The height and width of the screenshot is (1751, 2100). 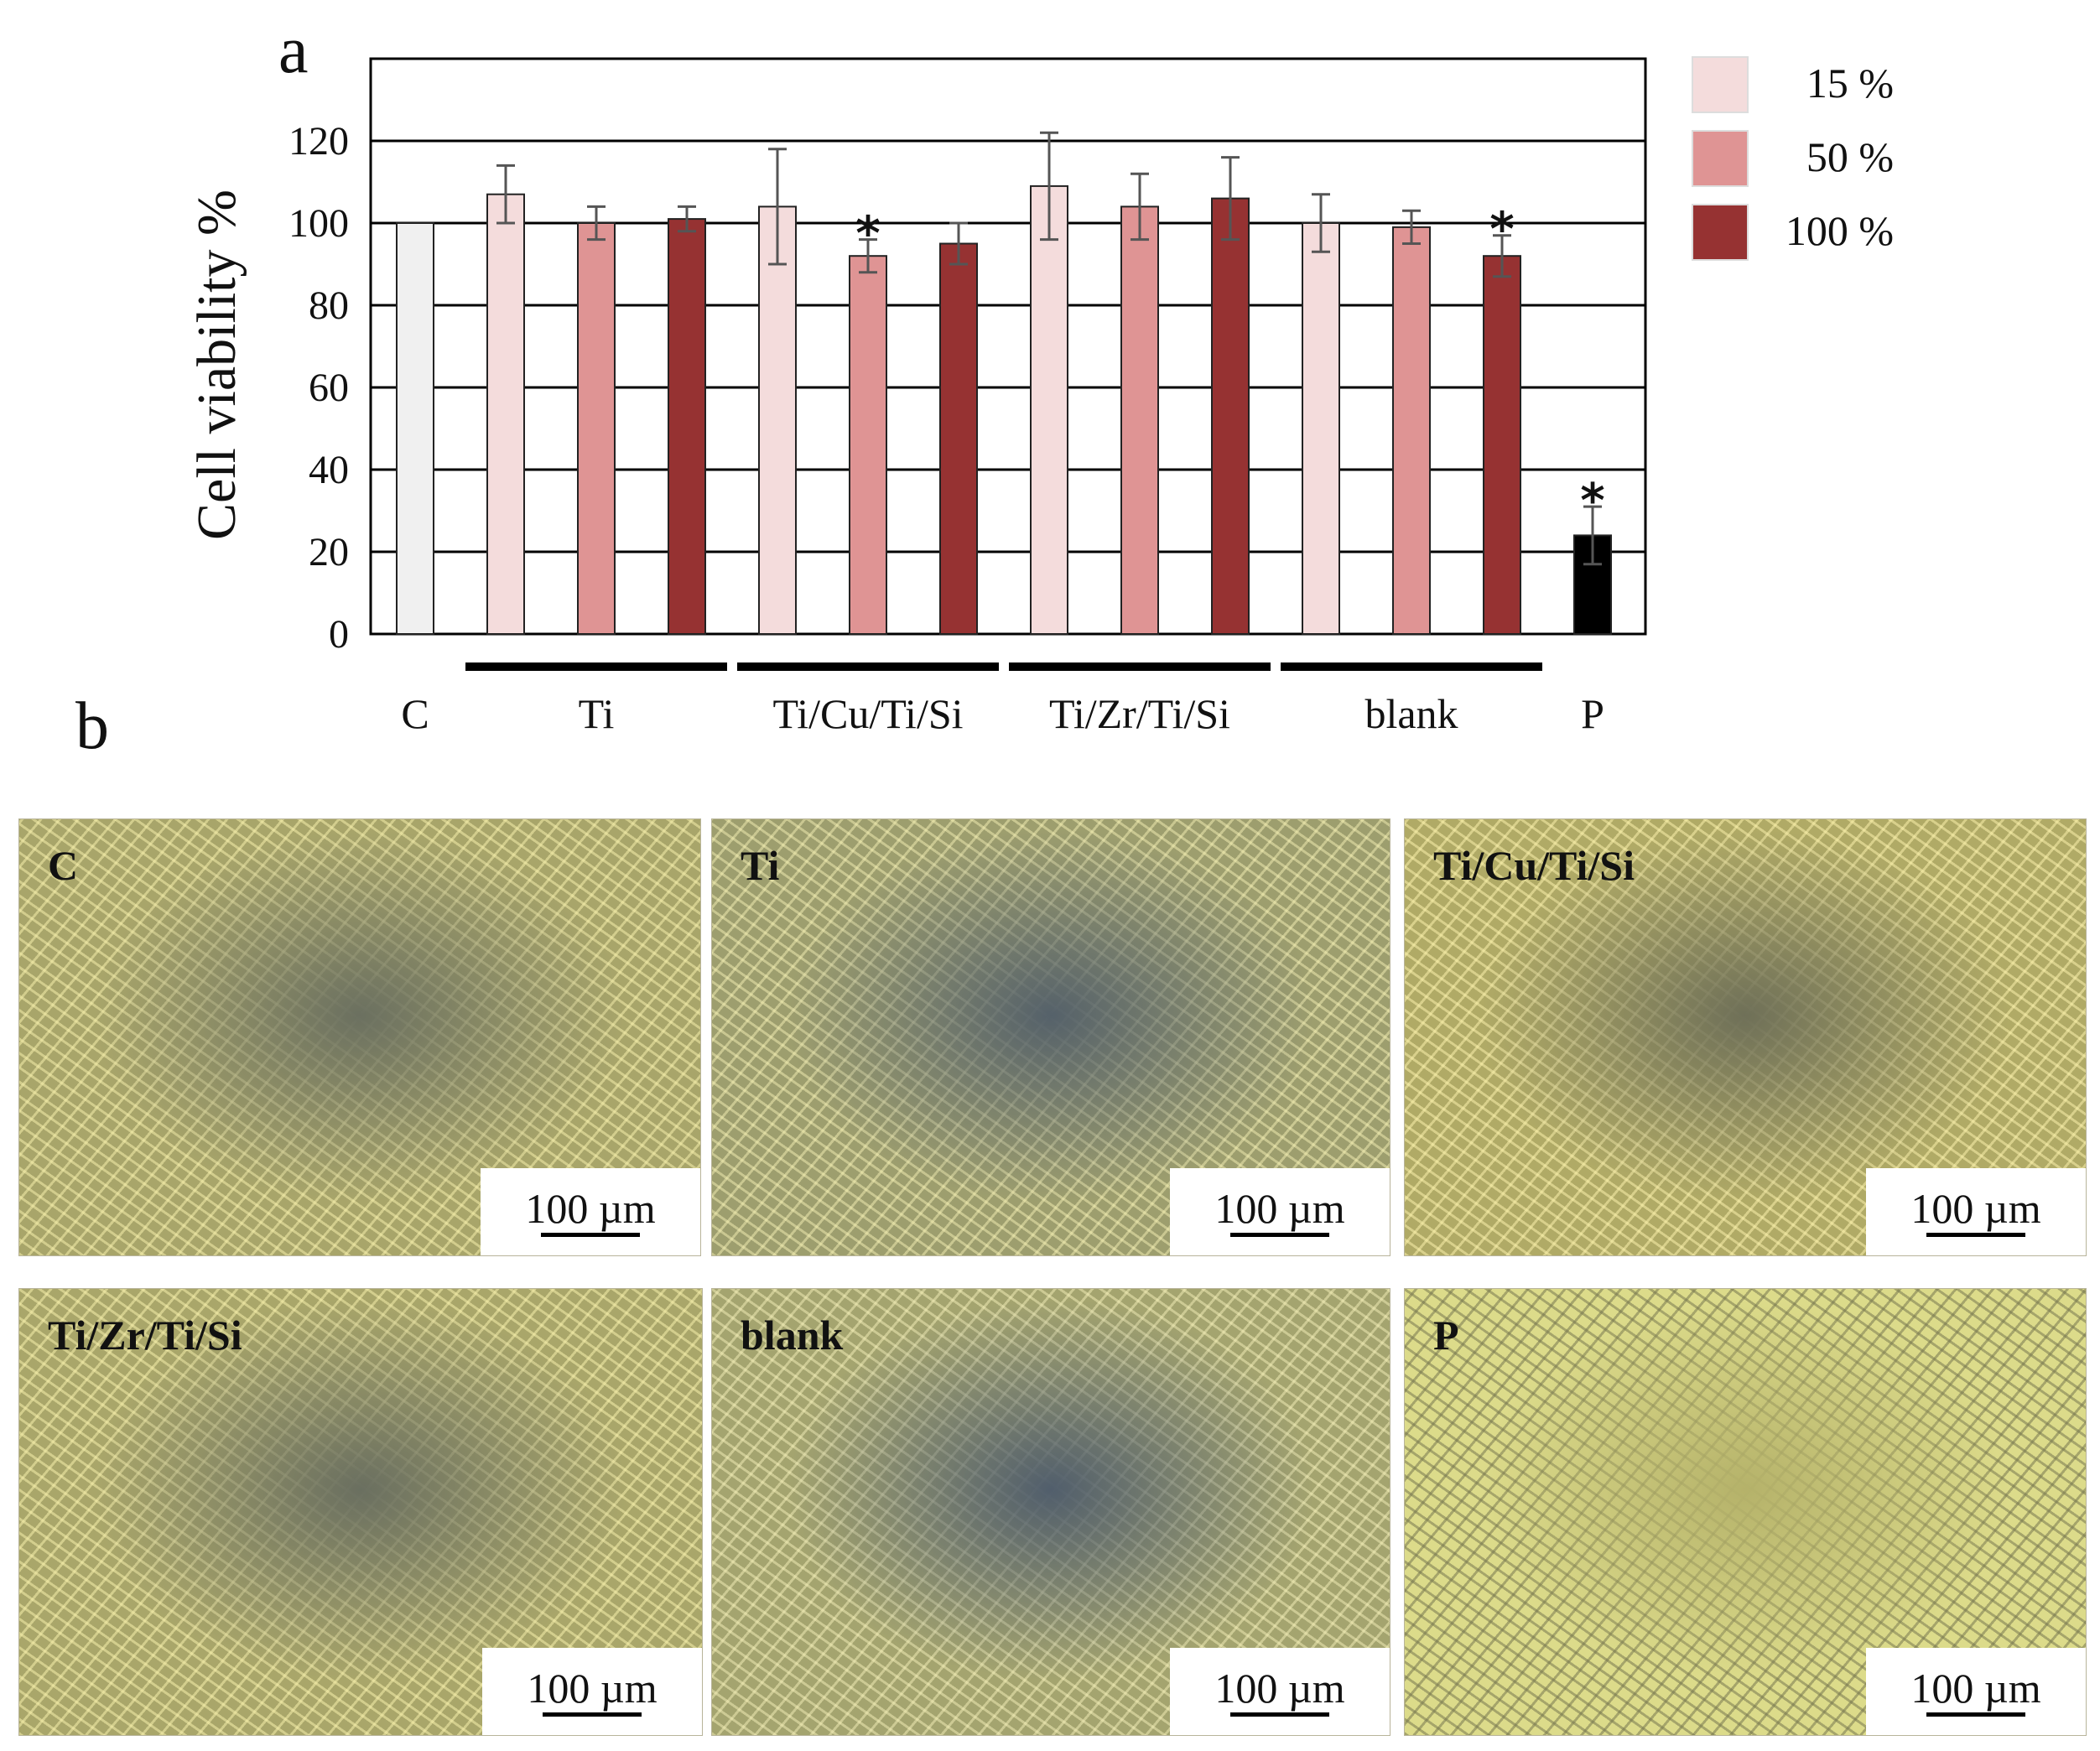 What do you see at coordinates (1592, 714) in the screenshot?
I see `group-label: P` at bounding box center [1592, 714].